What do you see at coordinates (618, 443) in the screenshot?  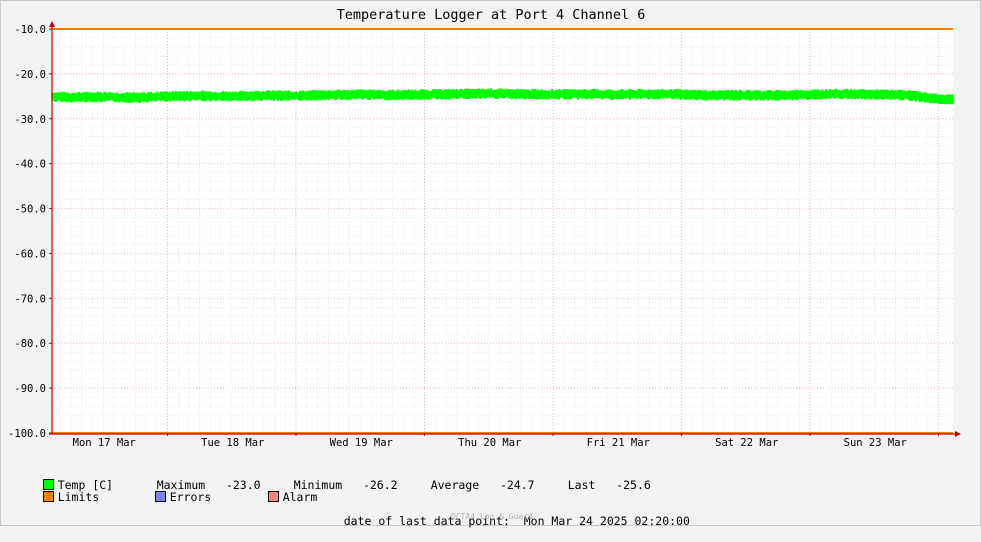 I see `x-tick-label: Fri 21 Mar` at bounding box center [618, 443].